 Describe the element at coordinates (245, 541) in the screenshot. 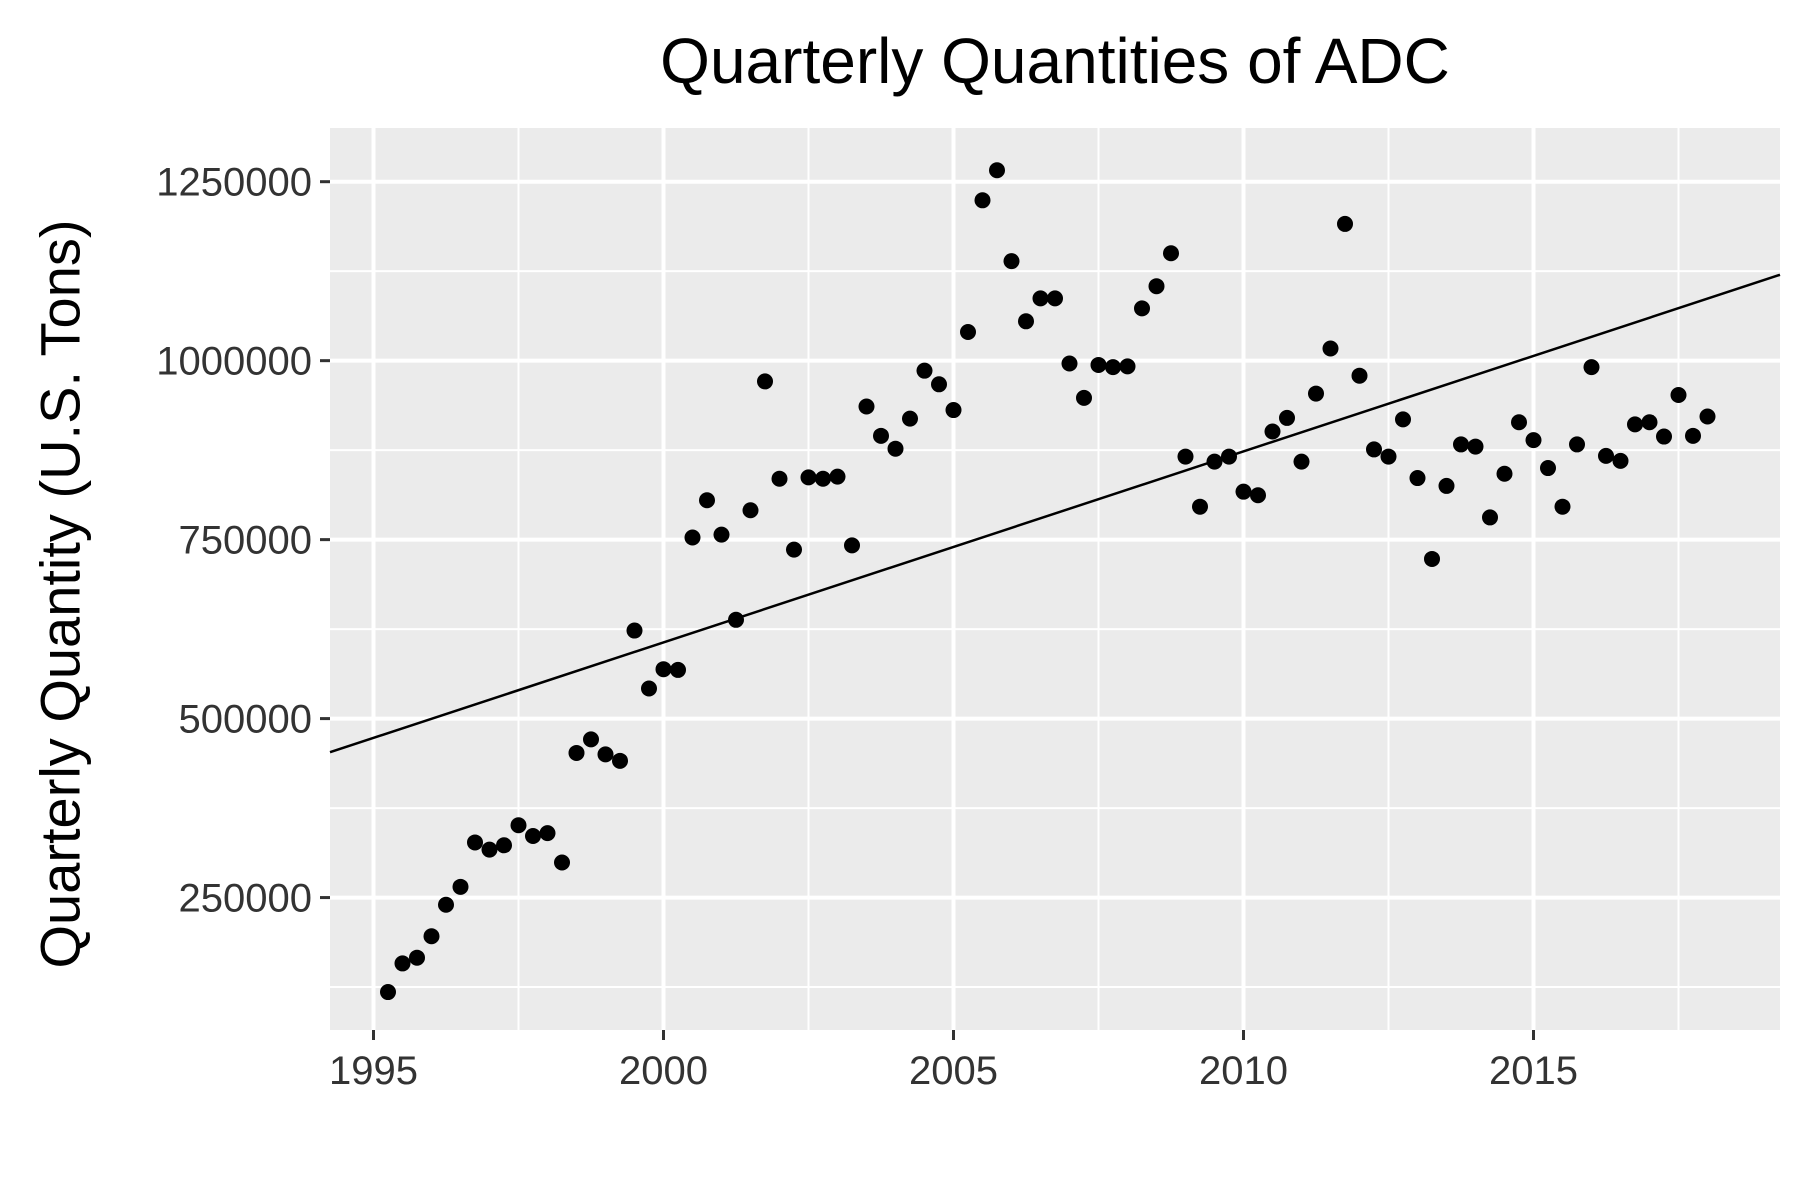

I see `y-tick-label: 750000` at that location.